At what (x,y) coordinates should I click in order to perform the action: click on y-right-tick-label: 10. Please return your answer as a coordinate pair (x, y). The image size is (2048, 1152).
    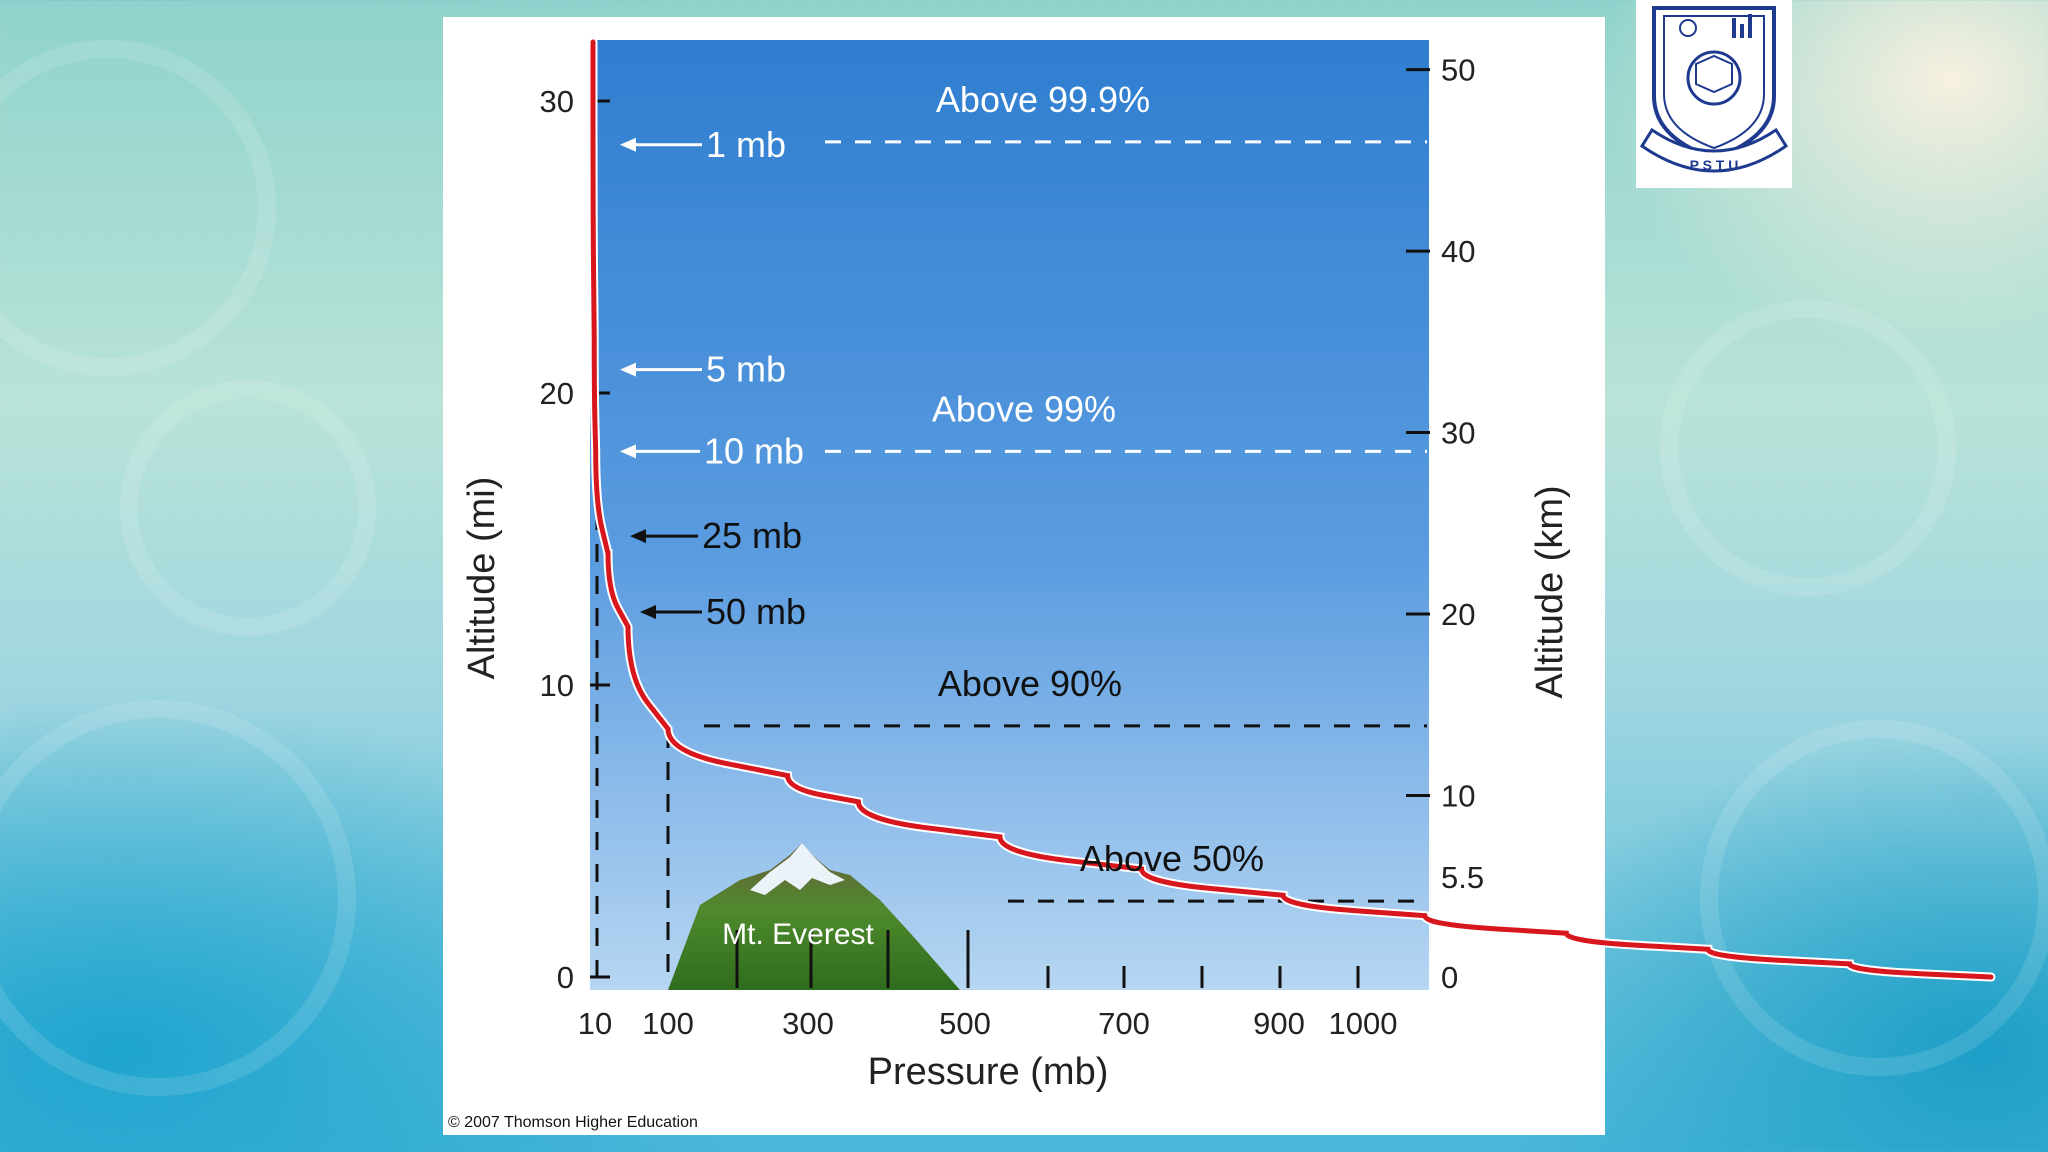
    Looking at the image, I should click on (1458, 796).